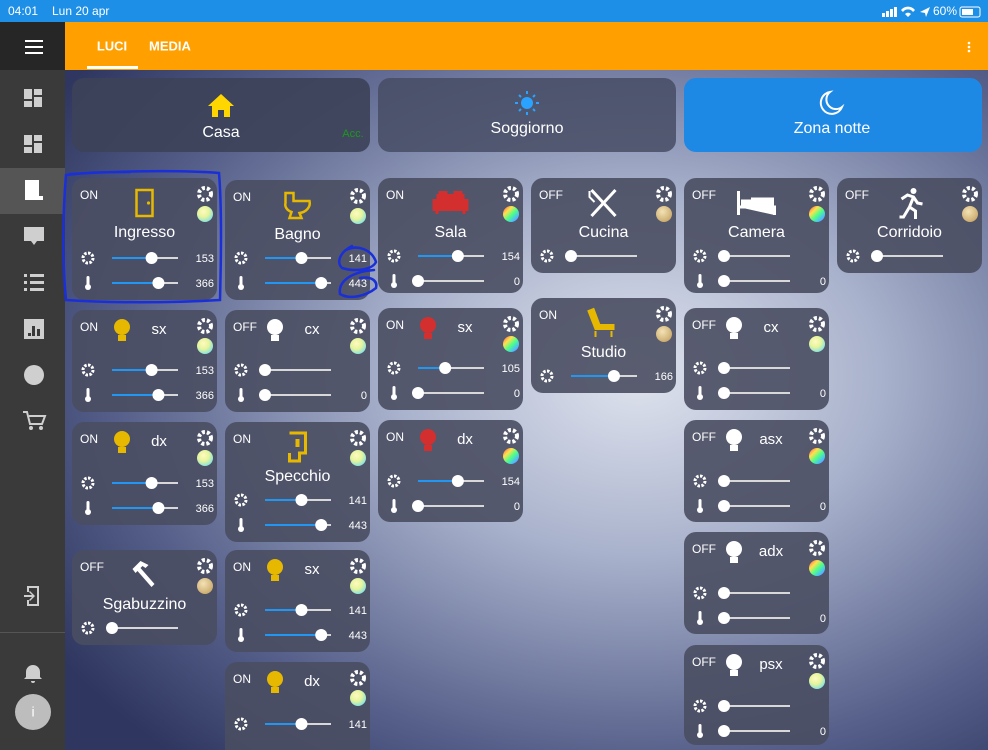 The width and height of the screenshot is (988, 750). What do you see at coordinates (144, 597) in the screenshot?
I see `light-card: OFF Sgabuzzino` at bounding box center [144, 597].